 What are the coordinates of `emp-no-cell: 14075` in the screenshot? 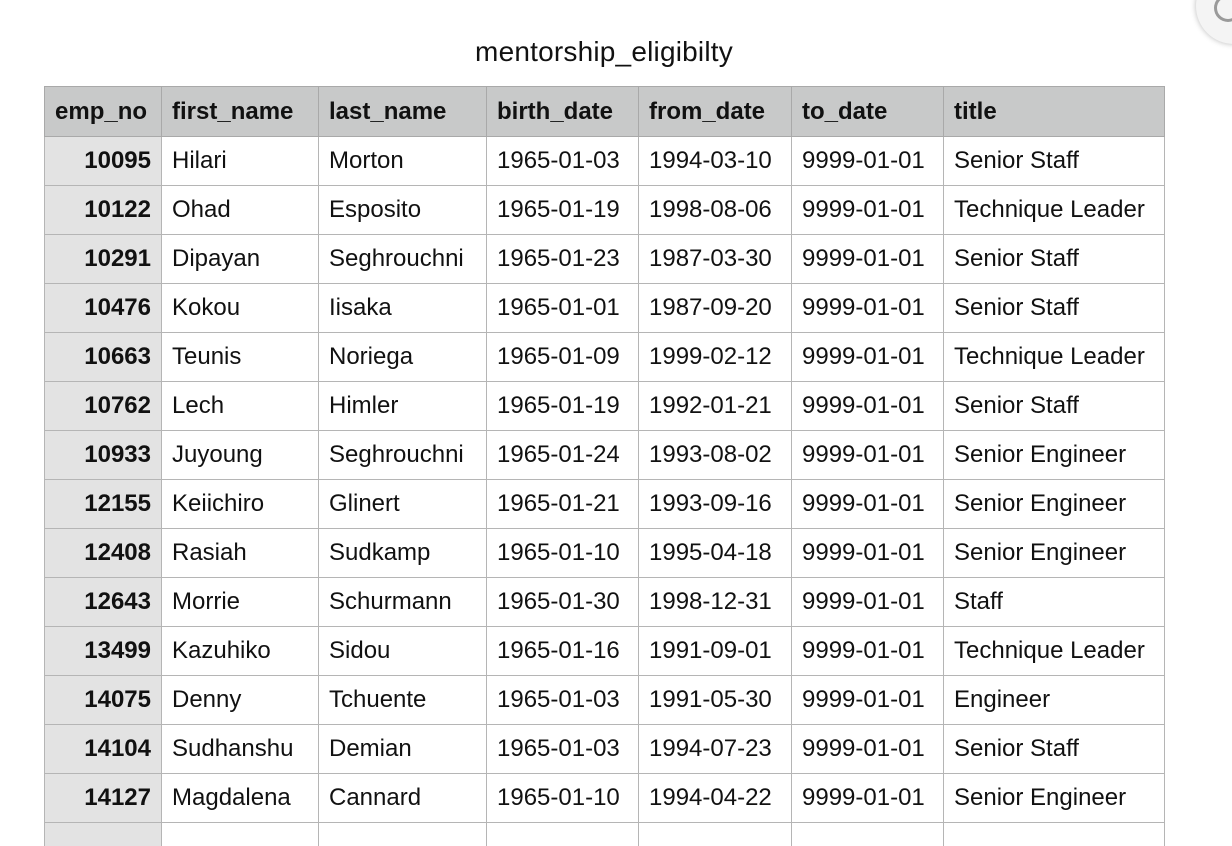 It's located at (103, 700).